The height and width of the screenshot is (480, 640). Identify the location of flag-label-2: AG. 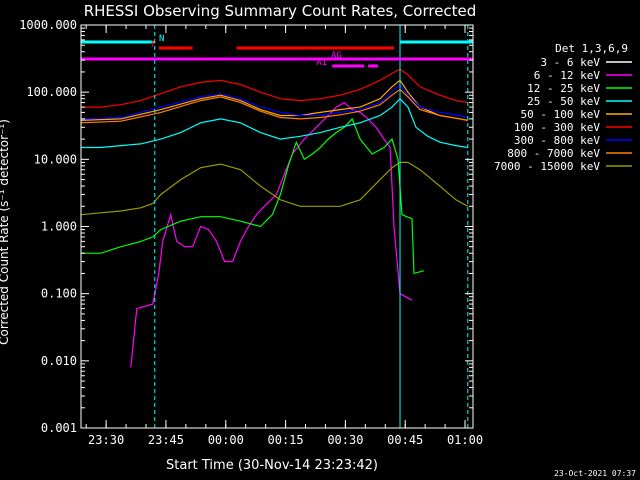
(336, 56).